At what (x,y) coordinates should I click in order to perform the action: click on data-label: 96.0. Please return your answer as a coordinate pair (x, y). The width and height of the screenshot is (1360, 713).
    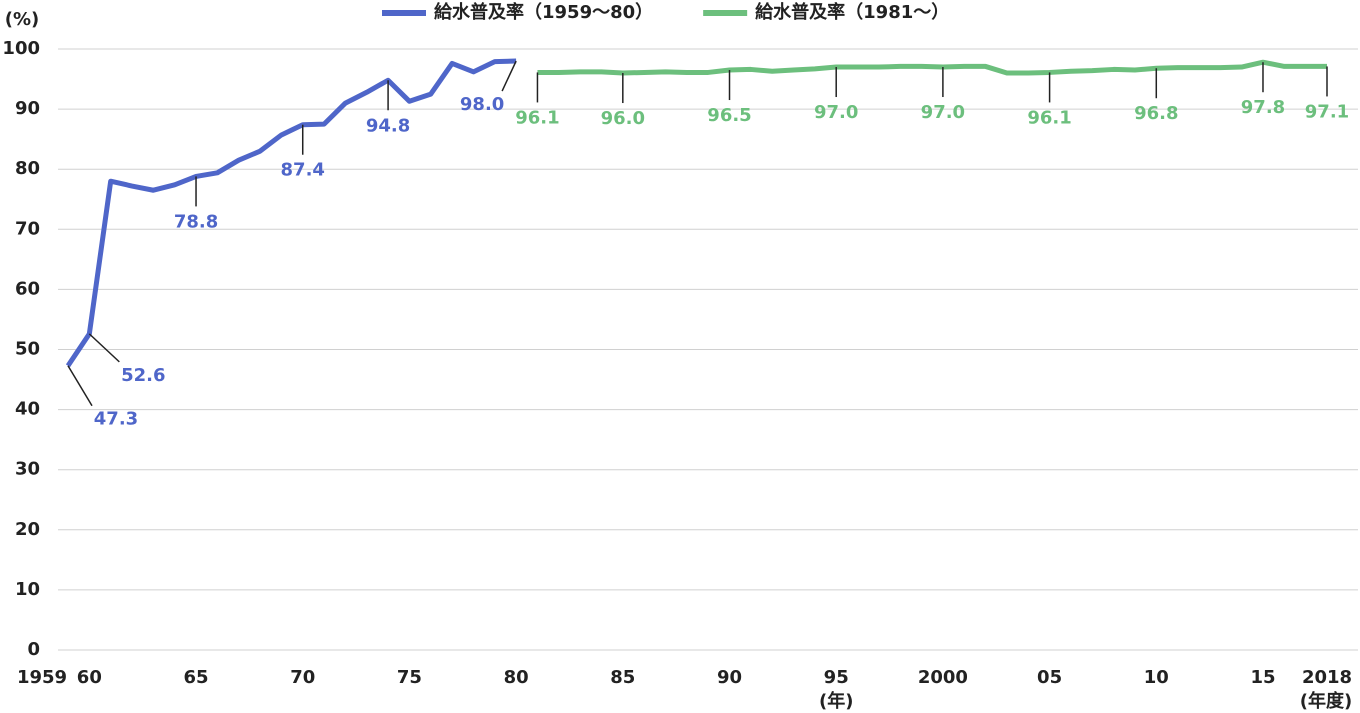
    Looking at the image, I should click on (623, 118).